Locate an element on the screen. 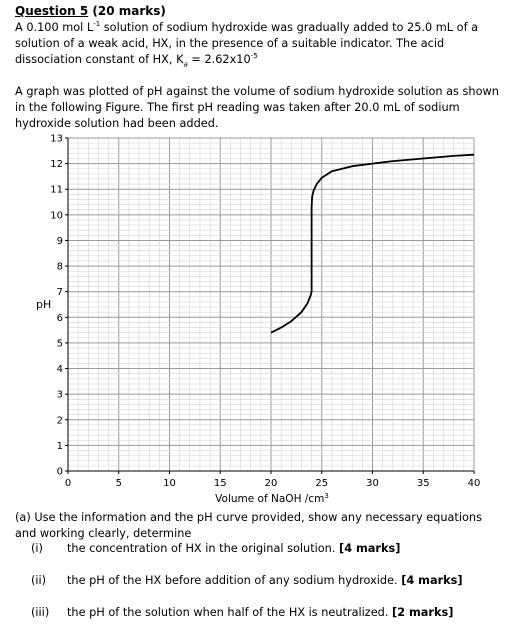 The width and height of the screenshot is (508, 627). titration-curve is located at coordinates (372, 243).